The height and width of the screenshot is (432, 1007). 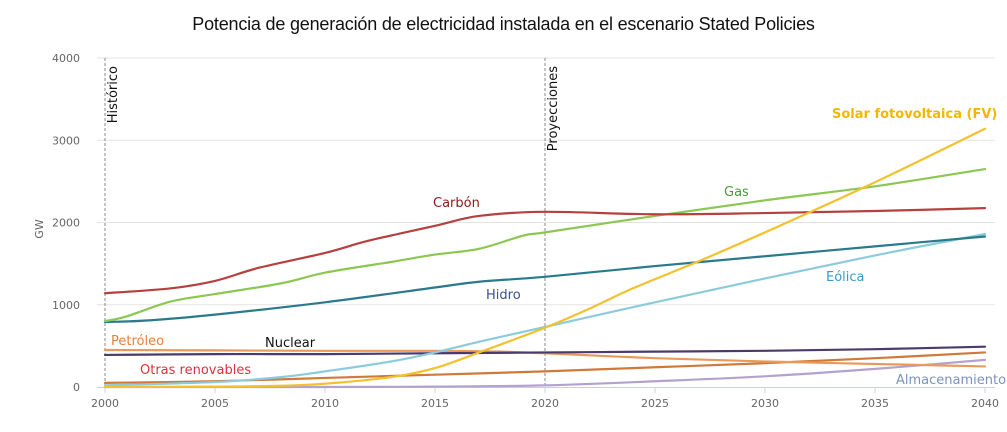 I want to click on y-tick-label: 2000, so click(x=66, y=223).